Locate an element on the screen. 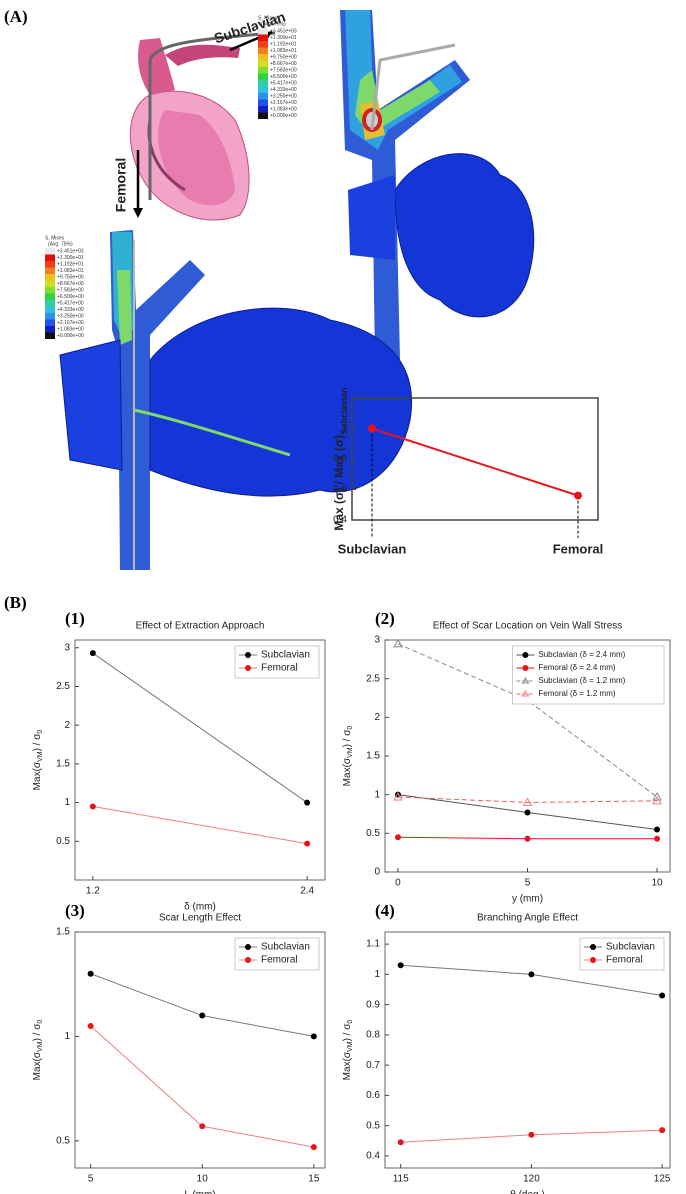 The height and width of the screenshot is (1194, 686). legend-value: +1.300e+01 is located at coordinates (70, 258).